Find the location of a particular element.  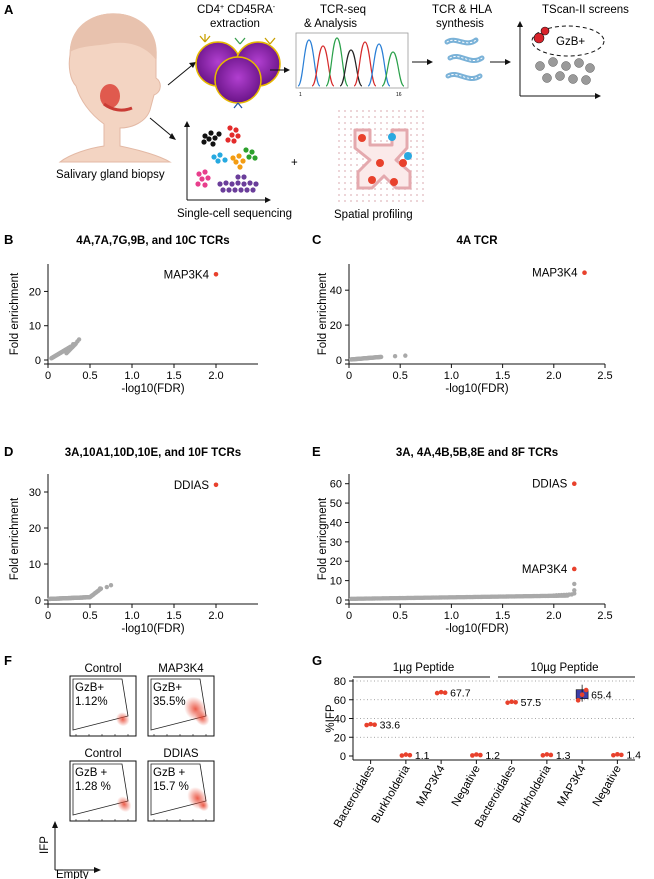

flow-plot-2: MAP3K4 GzB+ 35.5% is located at coordinates (181, 700).